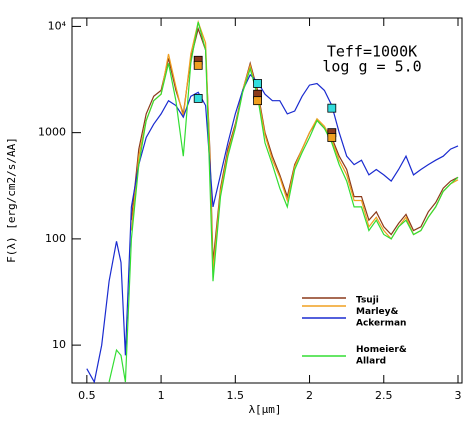 The image size is (463, 445). I want to click on legend-label: Tsuji, so click(367, 301).